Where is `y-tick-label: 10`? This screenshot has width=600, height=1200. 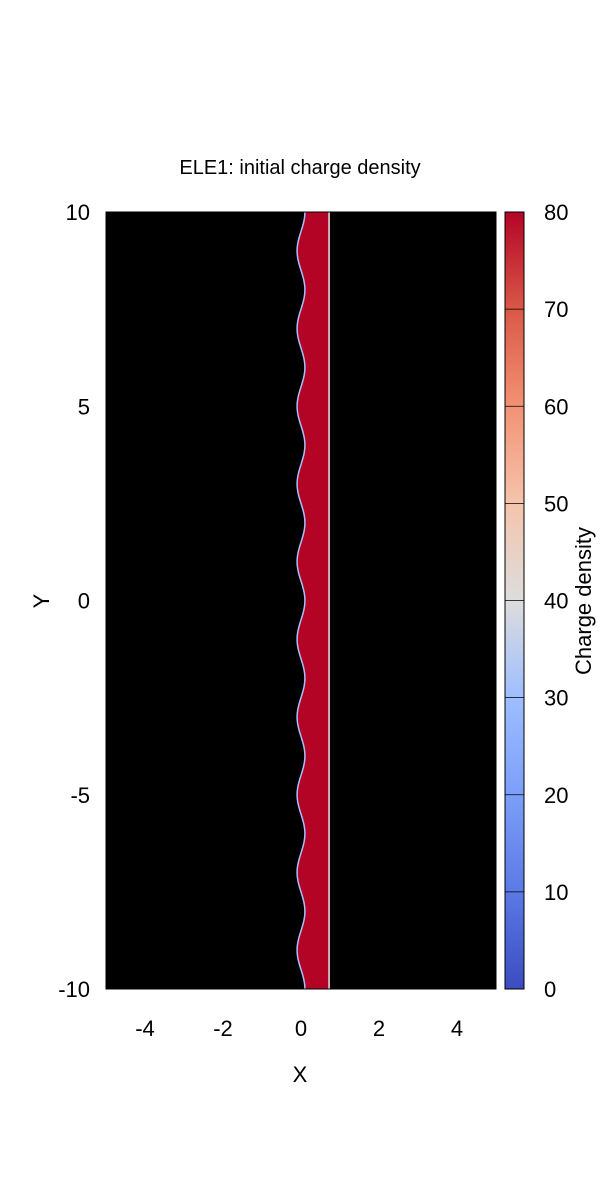 y-tick-label: 10 is located at coordinates (78, 212).